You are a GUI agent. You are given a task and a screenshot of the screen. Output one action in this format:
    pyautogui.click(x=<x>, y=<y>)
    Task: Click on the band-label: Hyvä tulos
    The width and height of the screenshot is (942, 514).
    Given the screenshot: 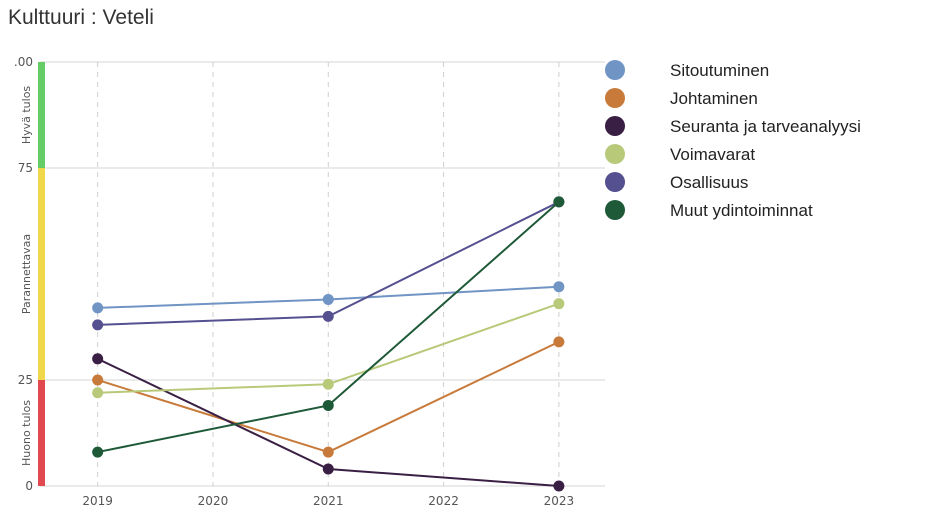 What is the action you would take?
    pyautogui.click(x=26, y=115)
    